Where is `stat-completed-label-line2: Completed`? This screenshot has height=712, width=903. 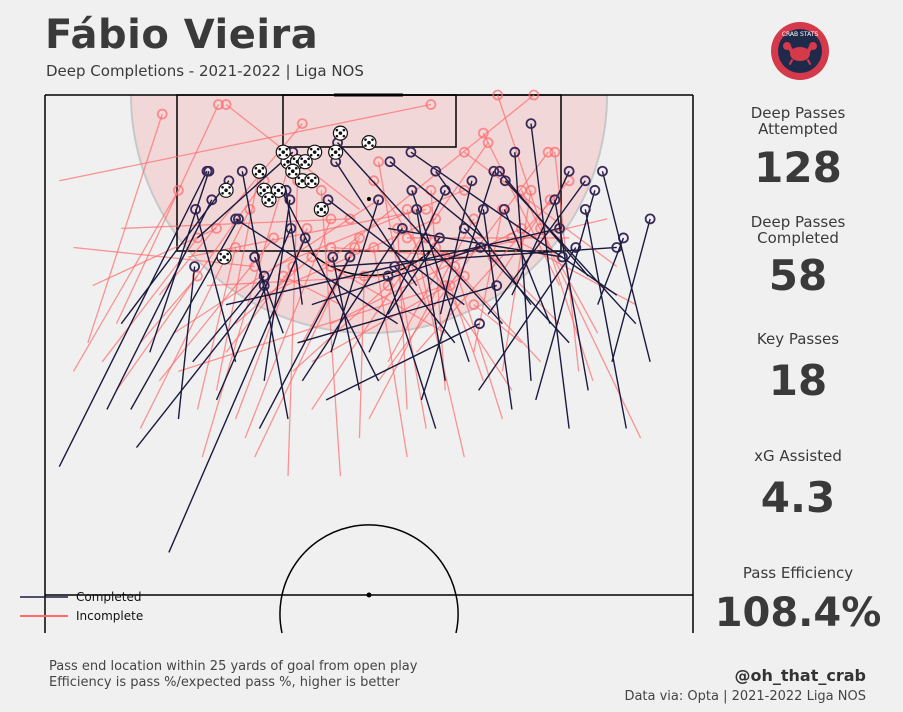
stat-completed-label-line2: Completed is located at coordinates (798, 238).